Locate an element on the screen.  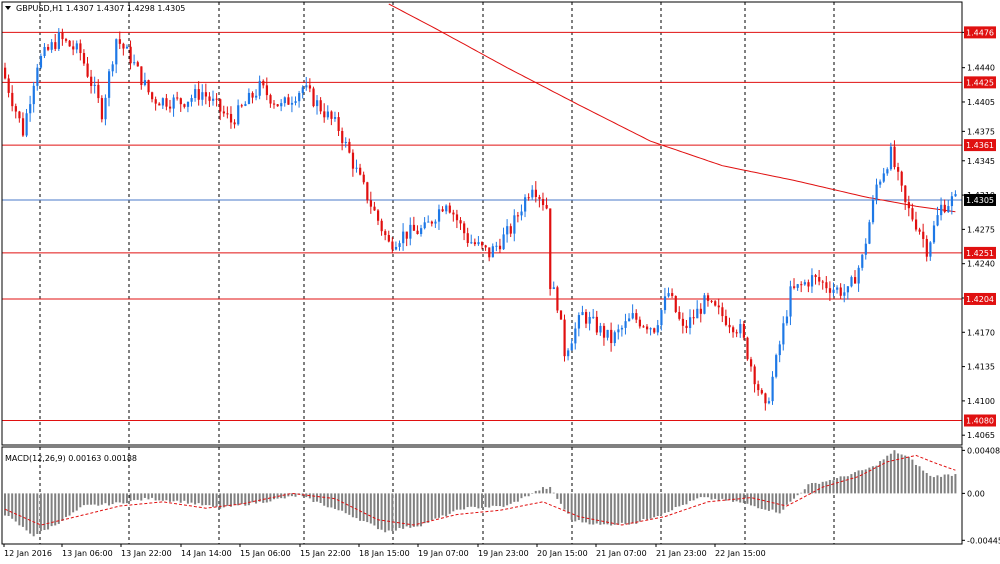
macd-tick-label: 0.00 is located at coordinates (976, 493).